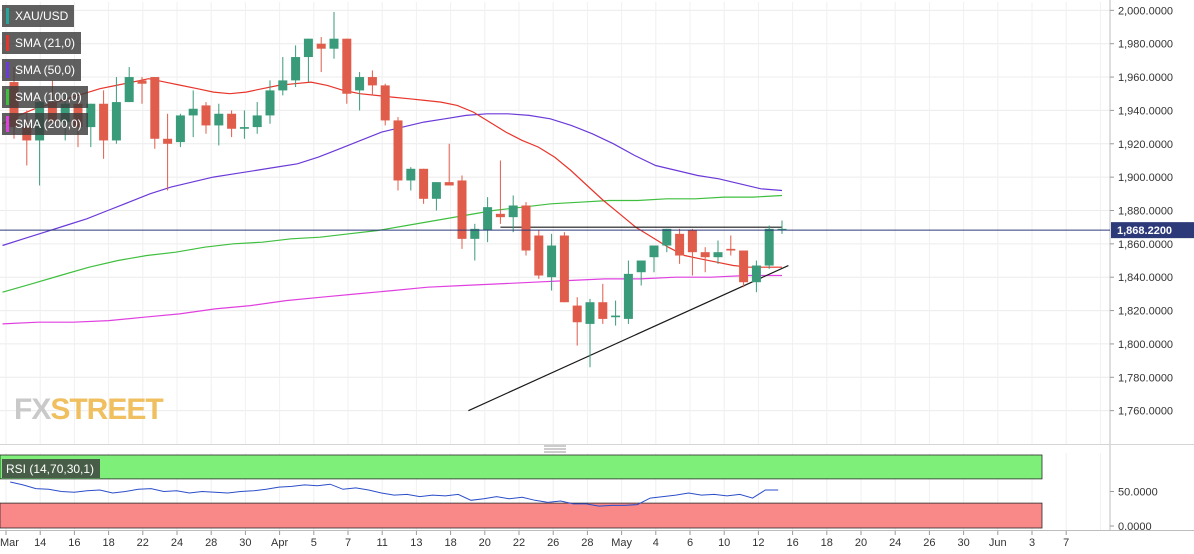 The width and height of the screenshot is (1194, 554). Describe the element at coordinates (792, 543) in the screenshot. I see `time-tick-label-23: 16` at that location.